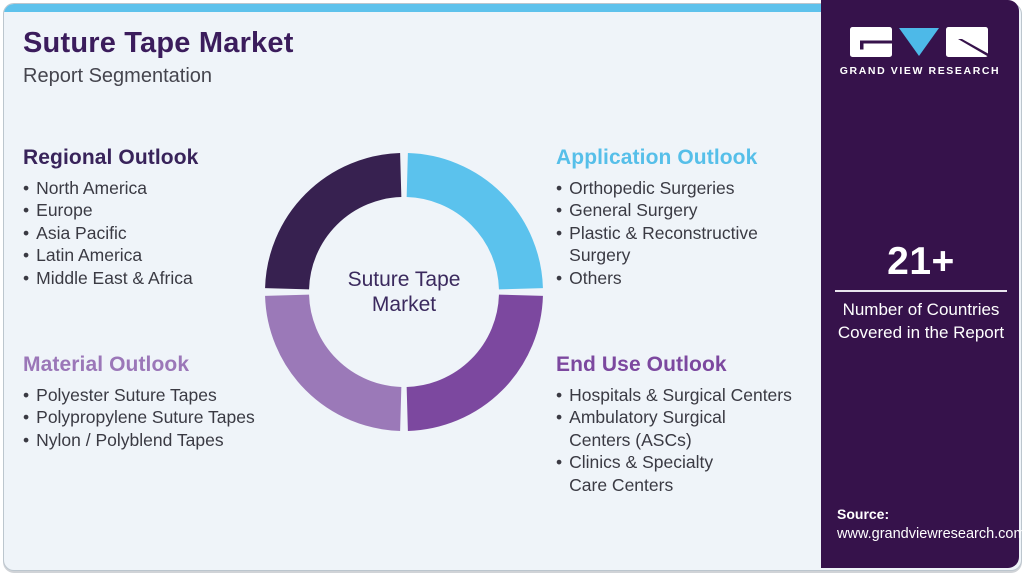 This screenshot has height=576, width=1025. What do you see at coordinates (114, 277) in the screenshot?
I see `list-item-label: Middle East & Africa` at bounding box center [114, 277].